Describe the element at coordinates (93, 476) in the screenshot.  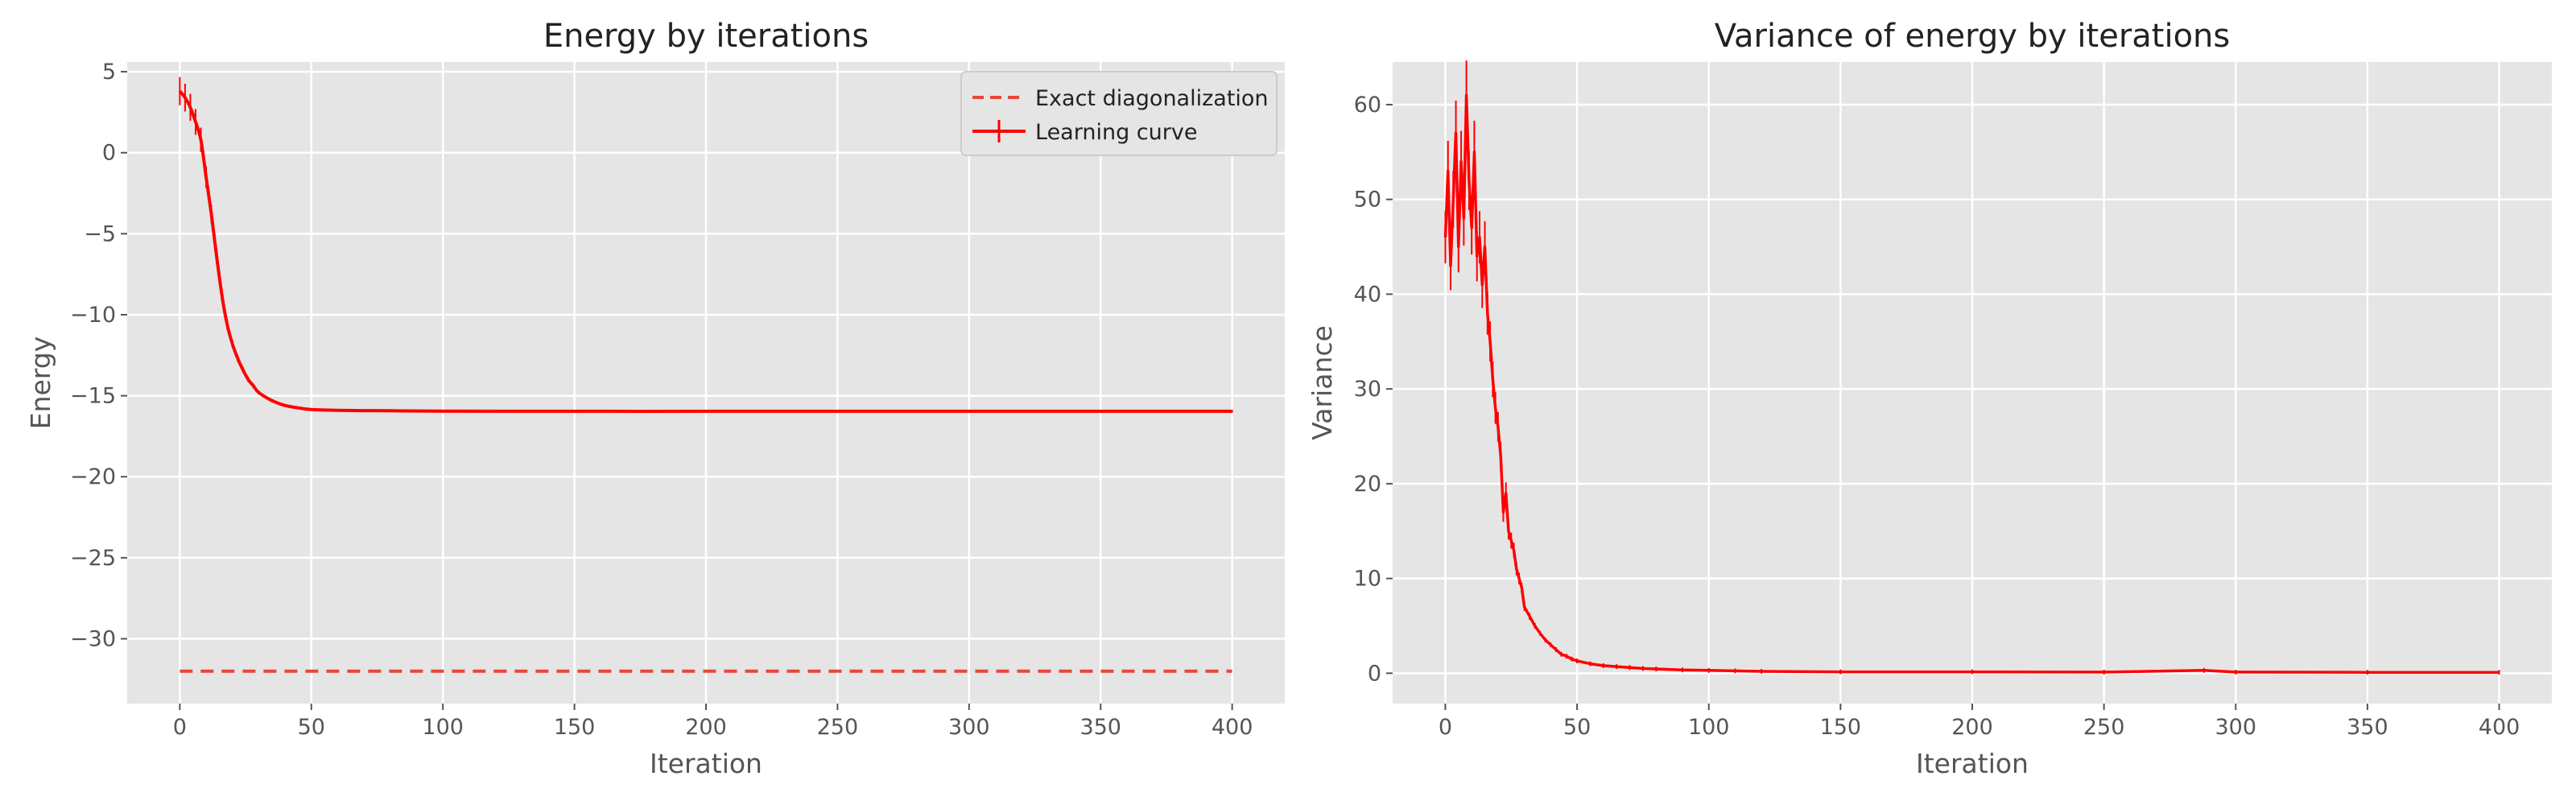
I see `y-tick-label: −20` at that location.